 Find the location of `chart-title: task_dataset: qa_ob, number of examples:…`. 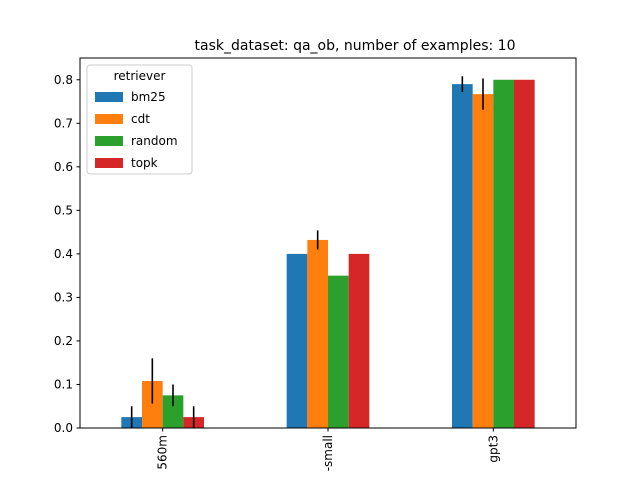

chart-title: task_dataset: qa_ob, number of examples:… is located at coordinates (355, 46).